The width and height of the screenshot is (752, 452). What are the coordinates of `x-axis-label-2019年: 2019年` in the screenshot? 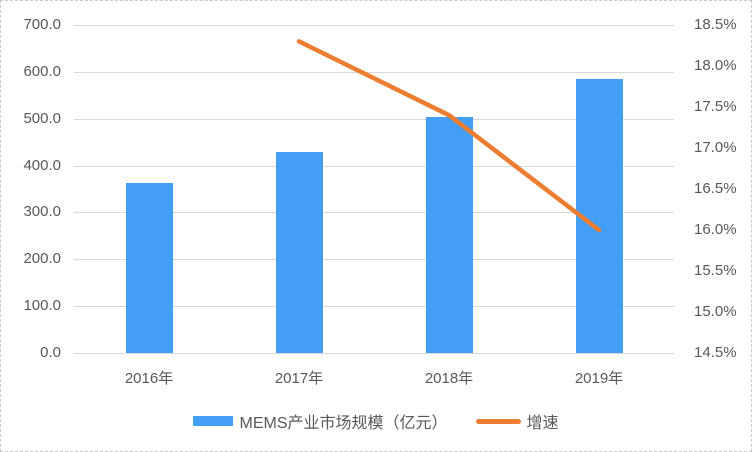 It's located at (599, 378).